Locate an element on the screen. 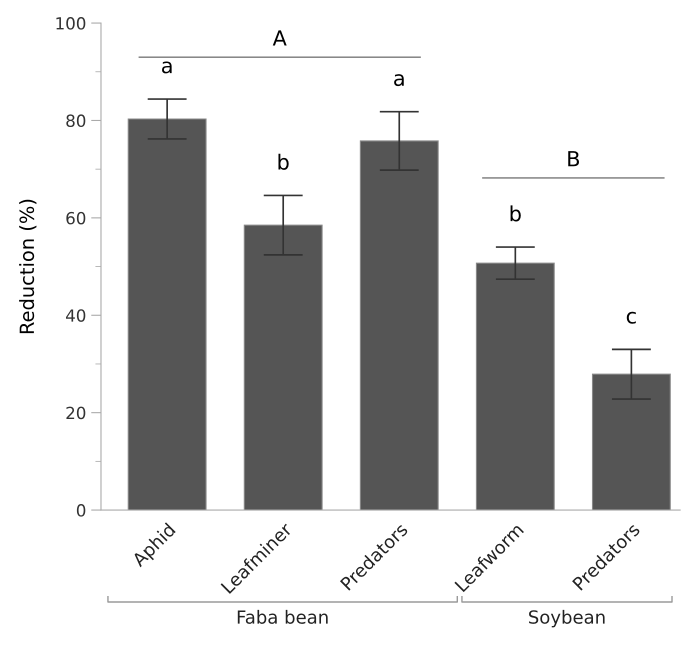  annotation: c is located at coordinates (631, 318).